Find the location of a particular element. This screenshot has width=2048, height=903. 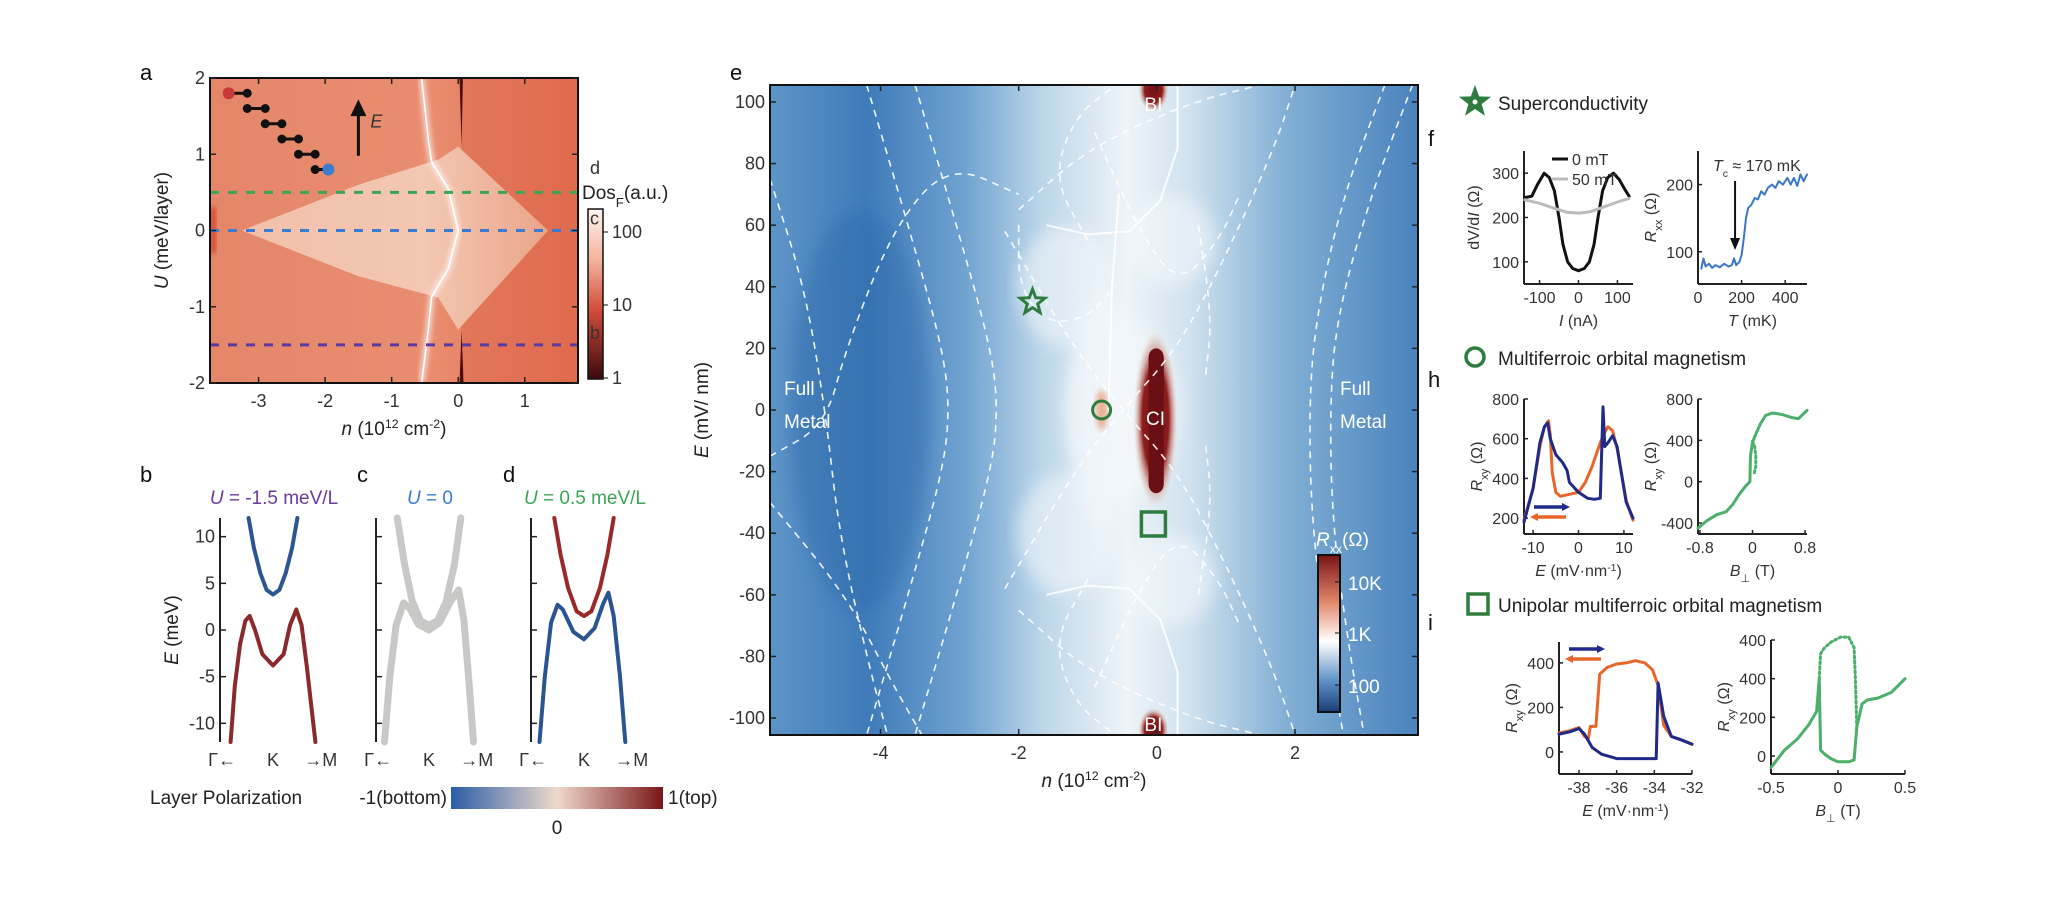

y-tick-label: 40 is located at coordinates (755, 287).